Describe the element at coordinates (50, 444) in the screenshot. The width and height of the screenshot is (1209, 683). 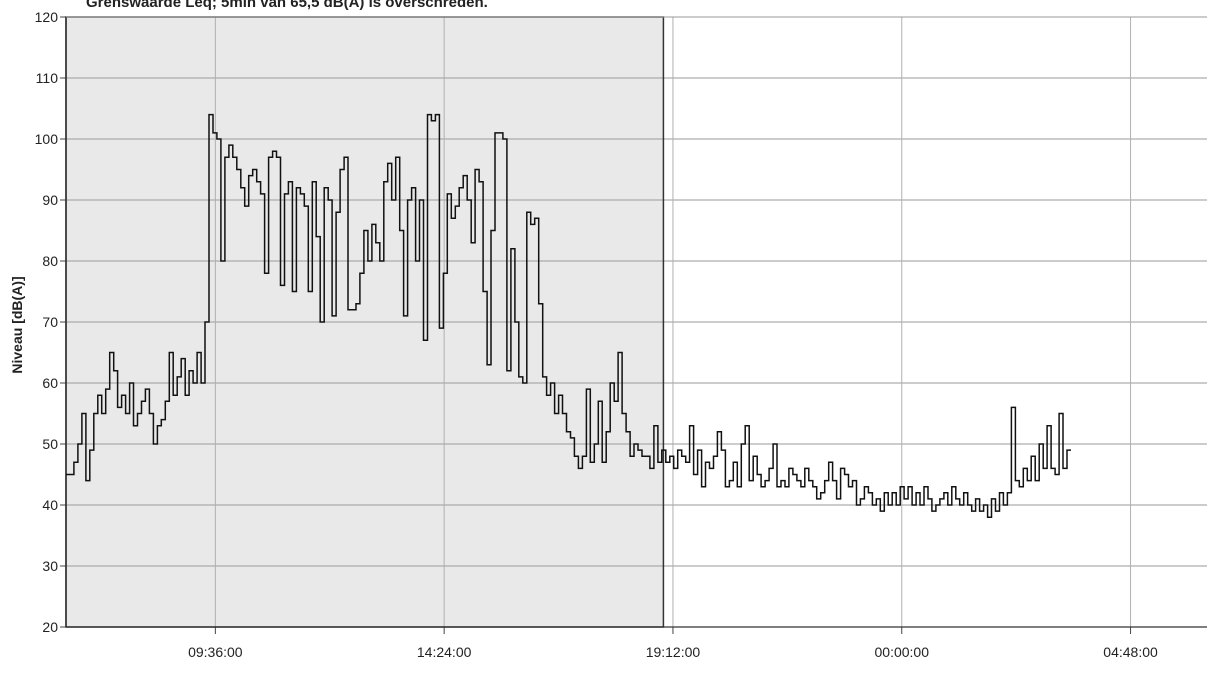
I see `y-tick-label-50: 50` at that location.